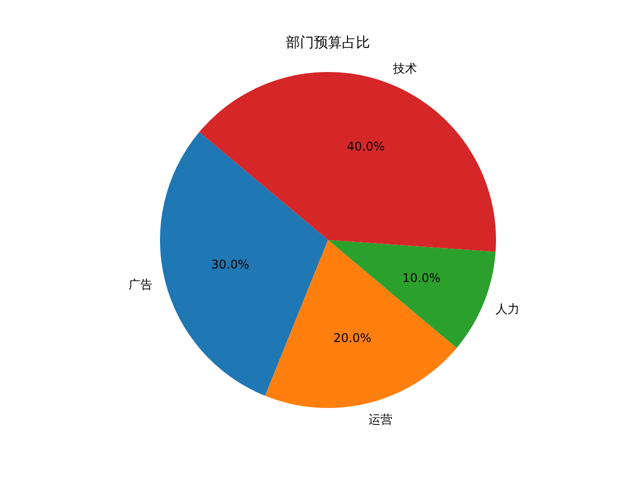  What do you see at coordinates (328, 43) in the screenshot?
I see `chart-title: 部门预算占比` at bounding box center [328, 43].